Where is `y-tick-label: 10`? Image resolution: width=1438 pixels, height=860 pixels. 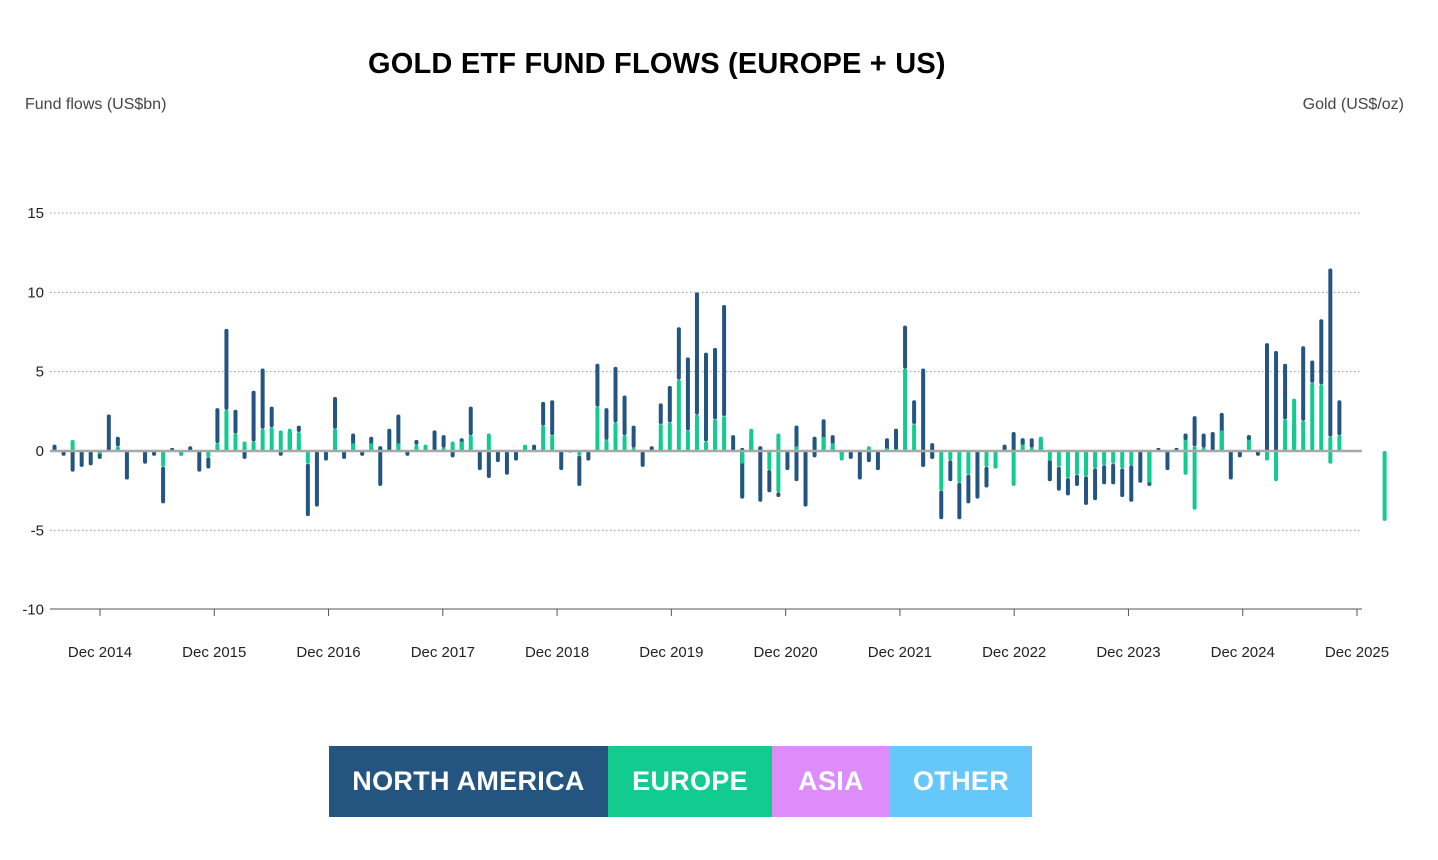
y-tick-label: 10 is located at coordinates (35, 292).